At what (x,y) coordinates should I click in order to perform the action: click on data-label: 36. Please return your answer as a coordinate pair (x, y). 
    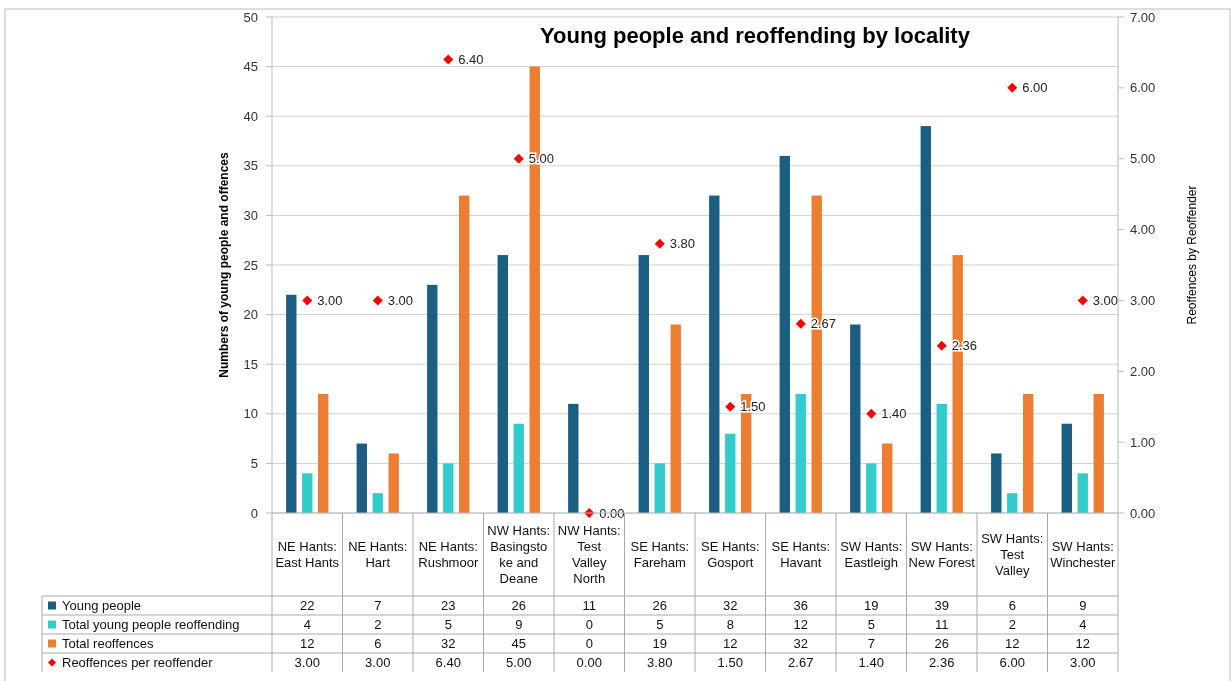
    Looking at the image, I should click on (800, 606).